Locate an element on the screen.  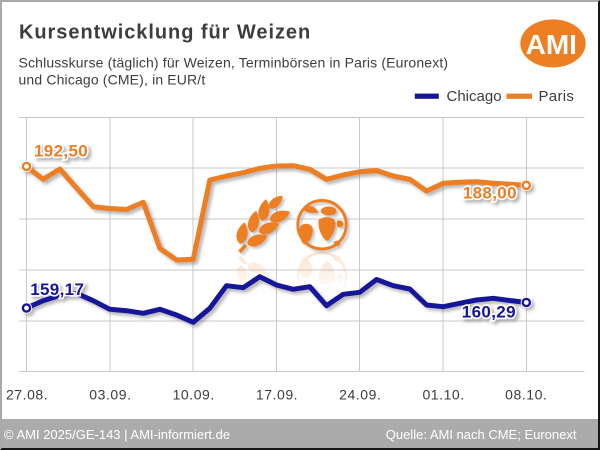
svg-text: AMI is located at coordinates (551, 44).